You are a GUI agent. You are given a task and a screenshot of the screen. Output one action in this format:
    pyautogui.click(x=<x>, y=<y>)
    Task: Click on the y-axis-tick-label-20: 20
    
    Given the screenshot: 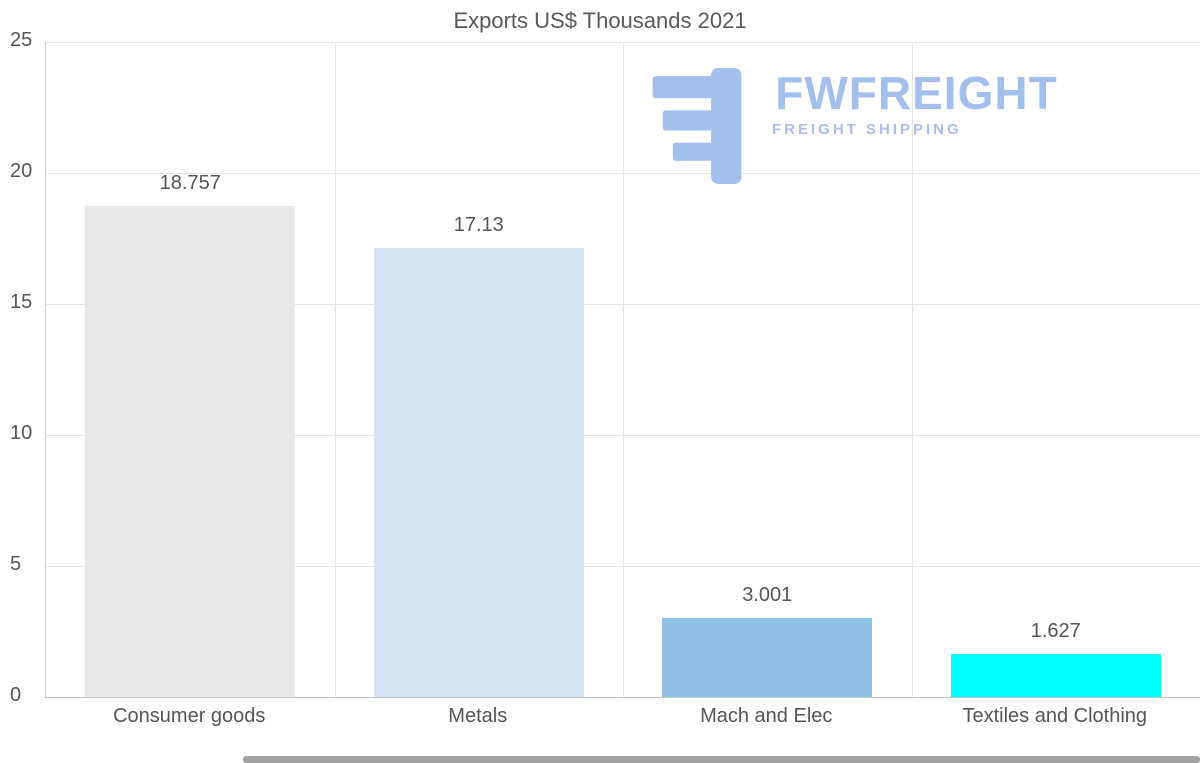 What is the action you would take?
    pyautogui.click(x=21, y=171)
    